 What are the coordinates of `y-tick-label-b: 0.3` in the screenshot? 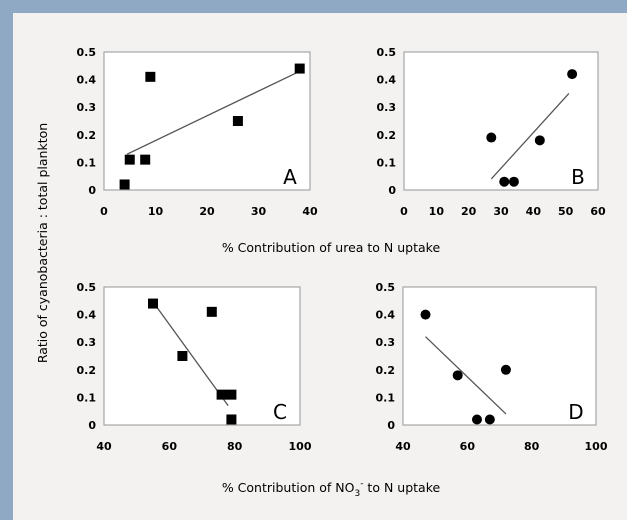 It's located at (387, 107).